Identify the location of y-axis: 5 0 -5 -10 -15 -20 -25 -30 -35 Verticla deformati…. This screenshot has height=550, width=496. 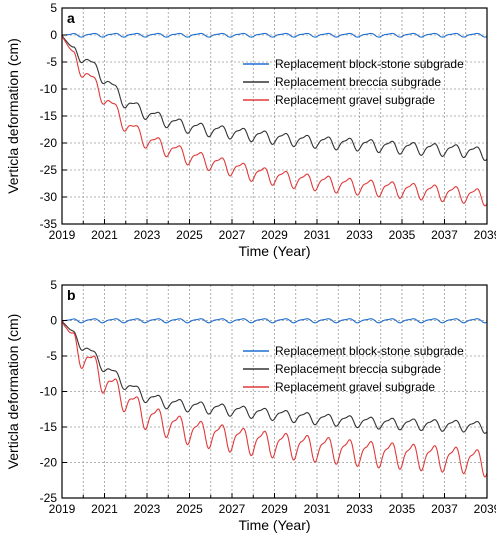
(36, 116).